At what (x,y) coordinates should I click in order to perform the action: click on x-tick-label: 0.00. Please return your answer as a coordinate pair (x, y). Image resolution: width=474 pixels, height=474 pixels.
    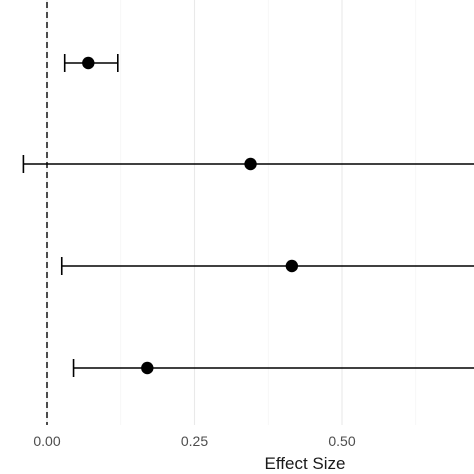
    Looking at the image, I should click on (46, 441).